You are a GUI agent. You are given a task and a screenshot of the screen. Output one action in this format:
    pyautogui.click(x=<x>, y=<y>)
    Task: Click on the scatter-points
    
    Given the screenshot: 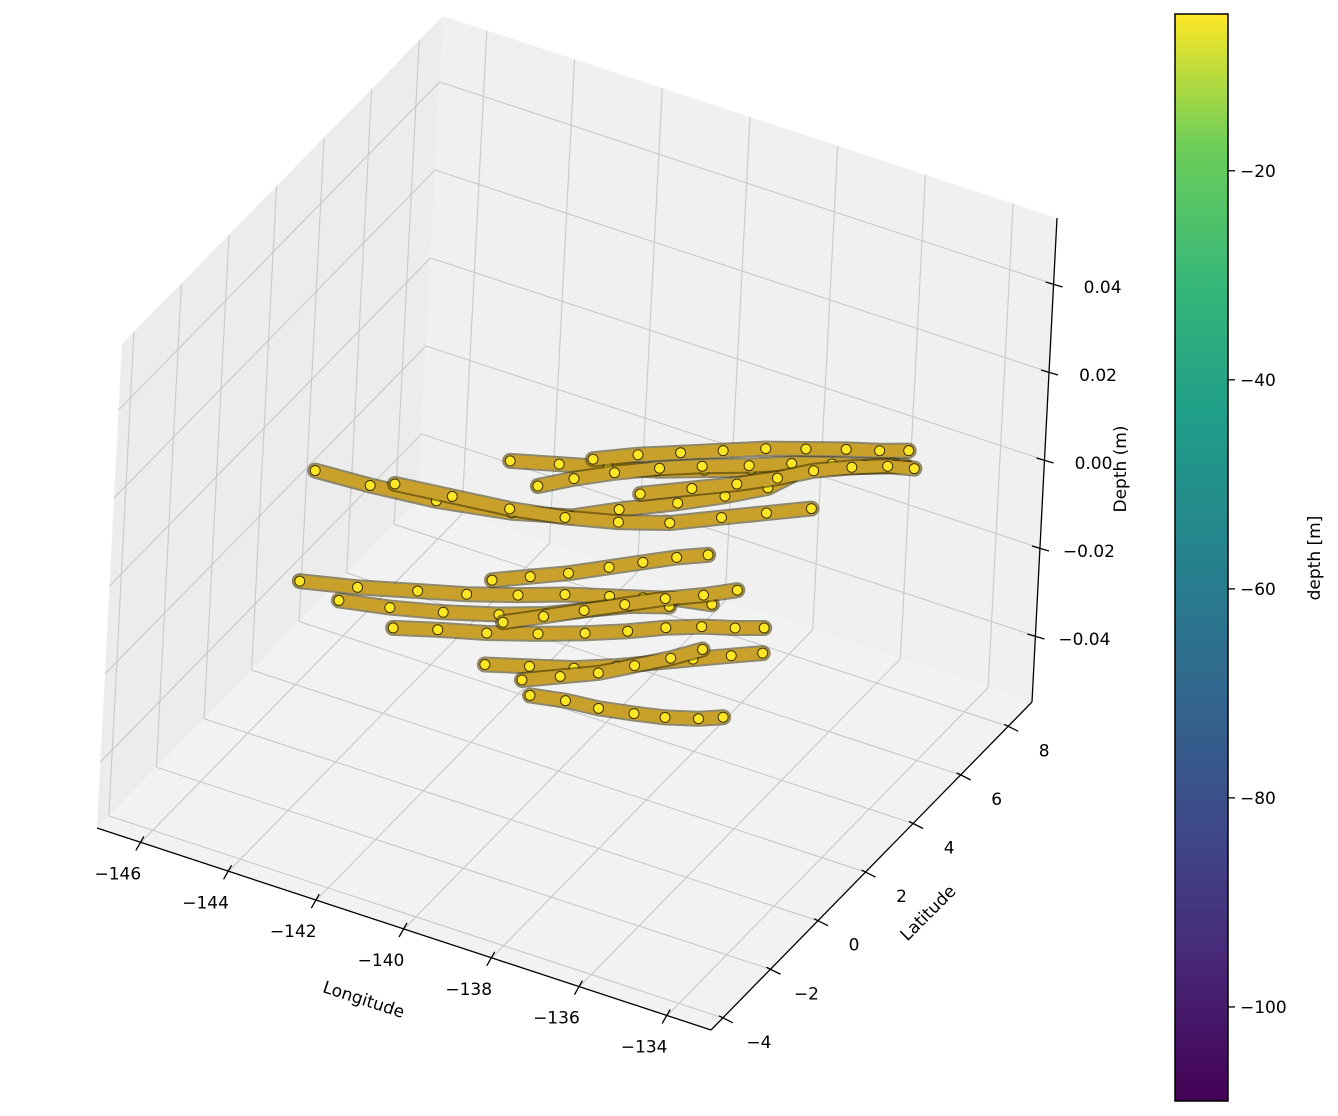 What is the action you would take?
    pyautogui.click(x=607, y=583)
    